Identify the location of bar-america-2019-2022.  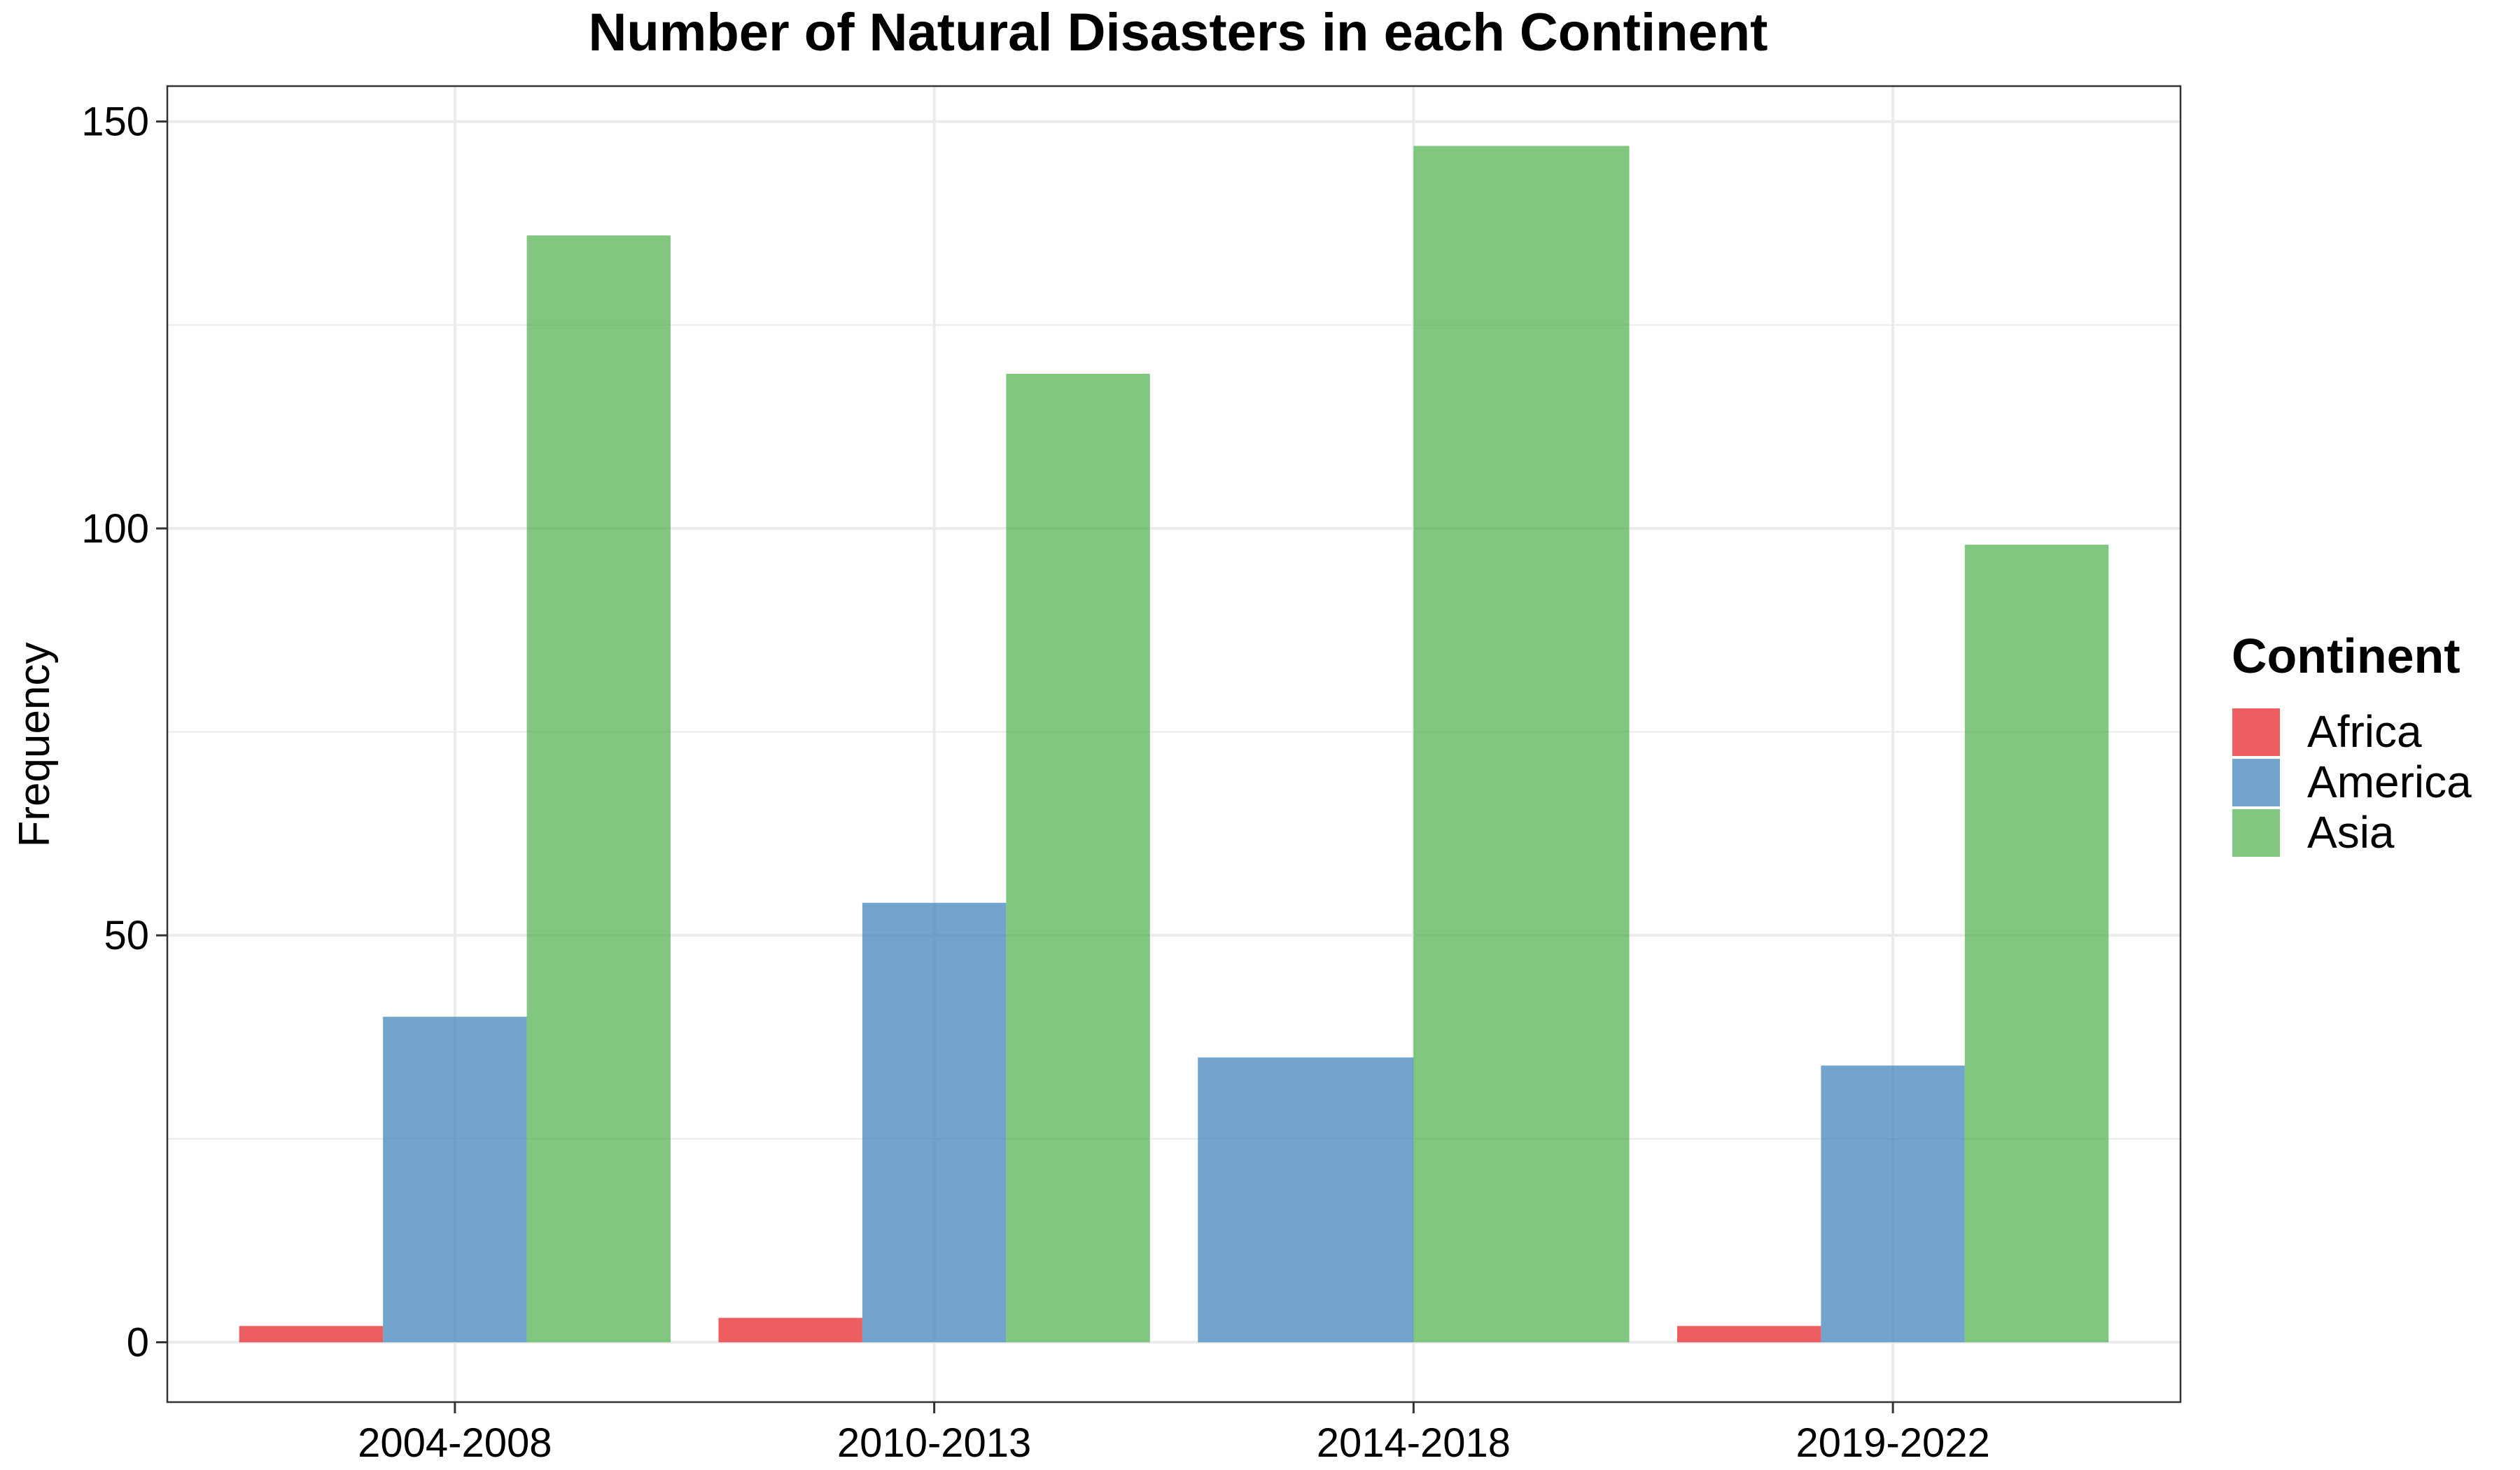
(1893, 1204).